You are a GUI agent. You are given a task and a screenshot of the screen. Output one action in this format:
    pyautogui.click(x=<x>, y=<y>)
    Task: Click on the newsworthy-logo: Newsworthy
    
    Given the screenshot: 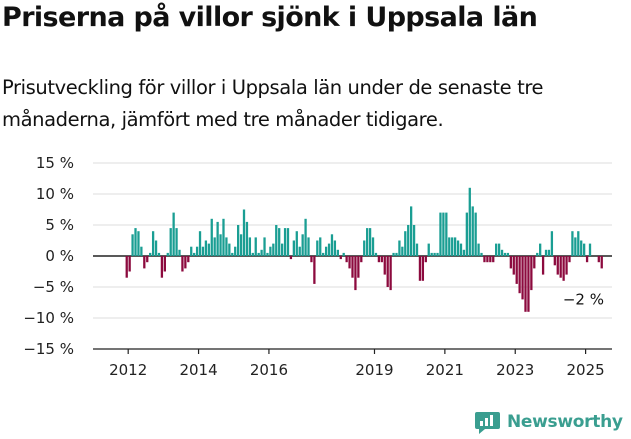 What is the action you would take?
    pyautogui.click(x=548, y=422)
    